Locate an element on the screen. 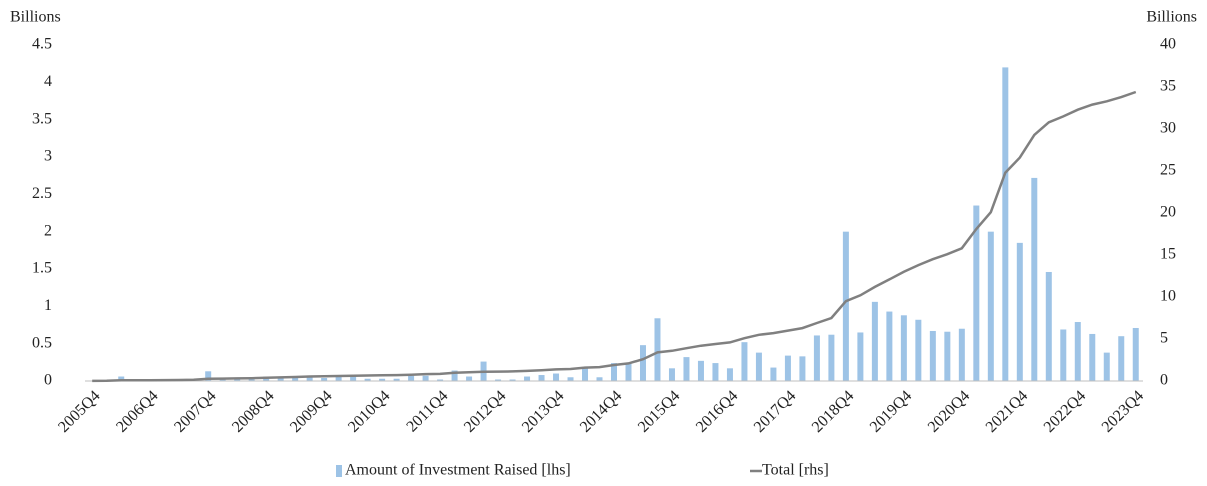 This screenshot has height=486, width=1207. x-tick-label: 2013Q4 is located at coordinates (543, 411).